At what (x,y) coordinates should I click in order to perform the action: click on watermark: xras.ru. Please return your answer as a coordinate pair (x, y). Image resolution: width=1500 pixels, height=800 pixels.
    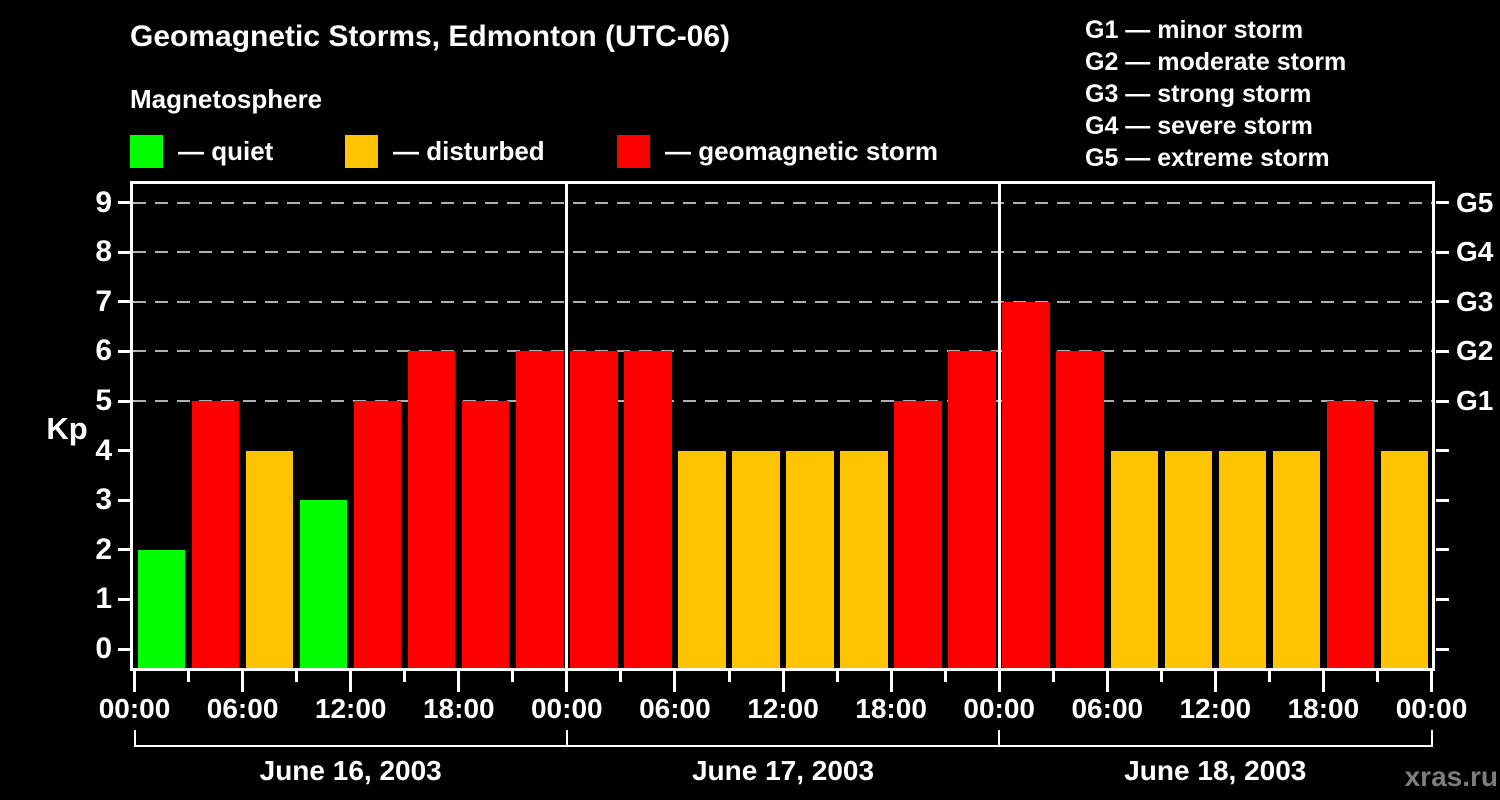
    Looking at the image, I should click on (1451, 776).